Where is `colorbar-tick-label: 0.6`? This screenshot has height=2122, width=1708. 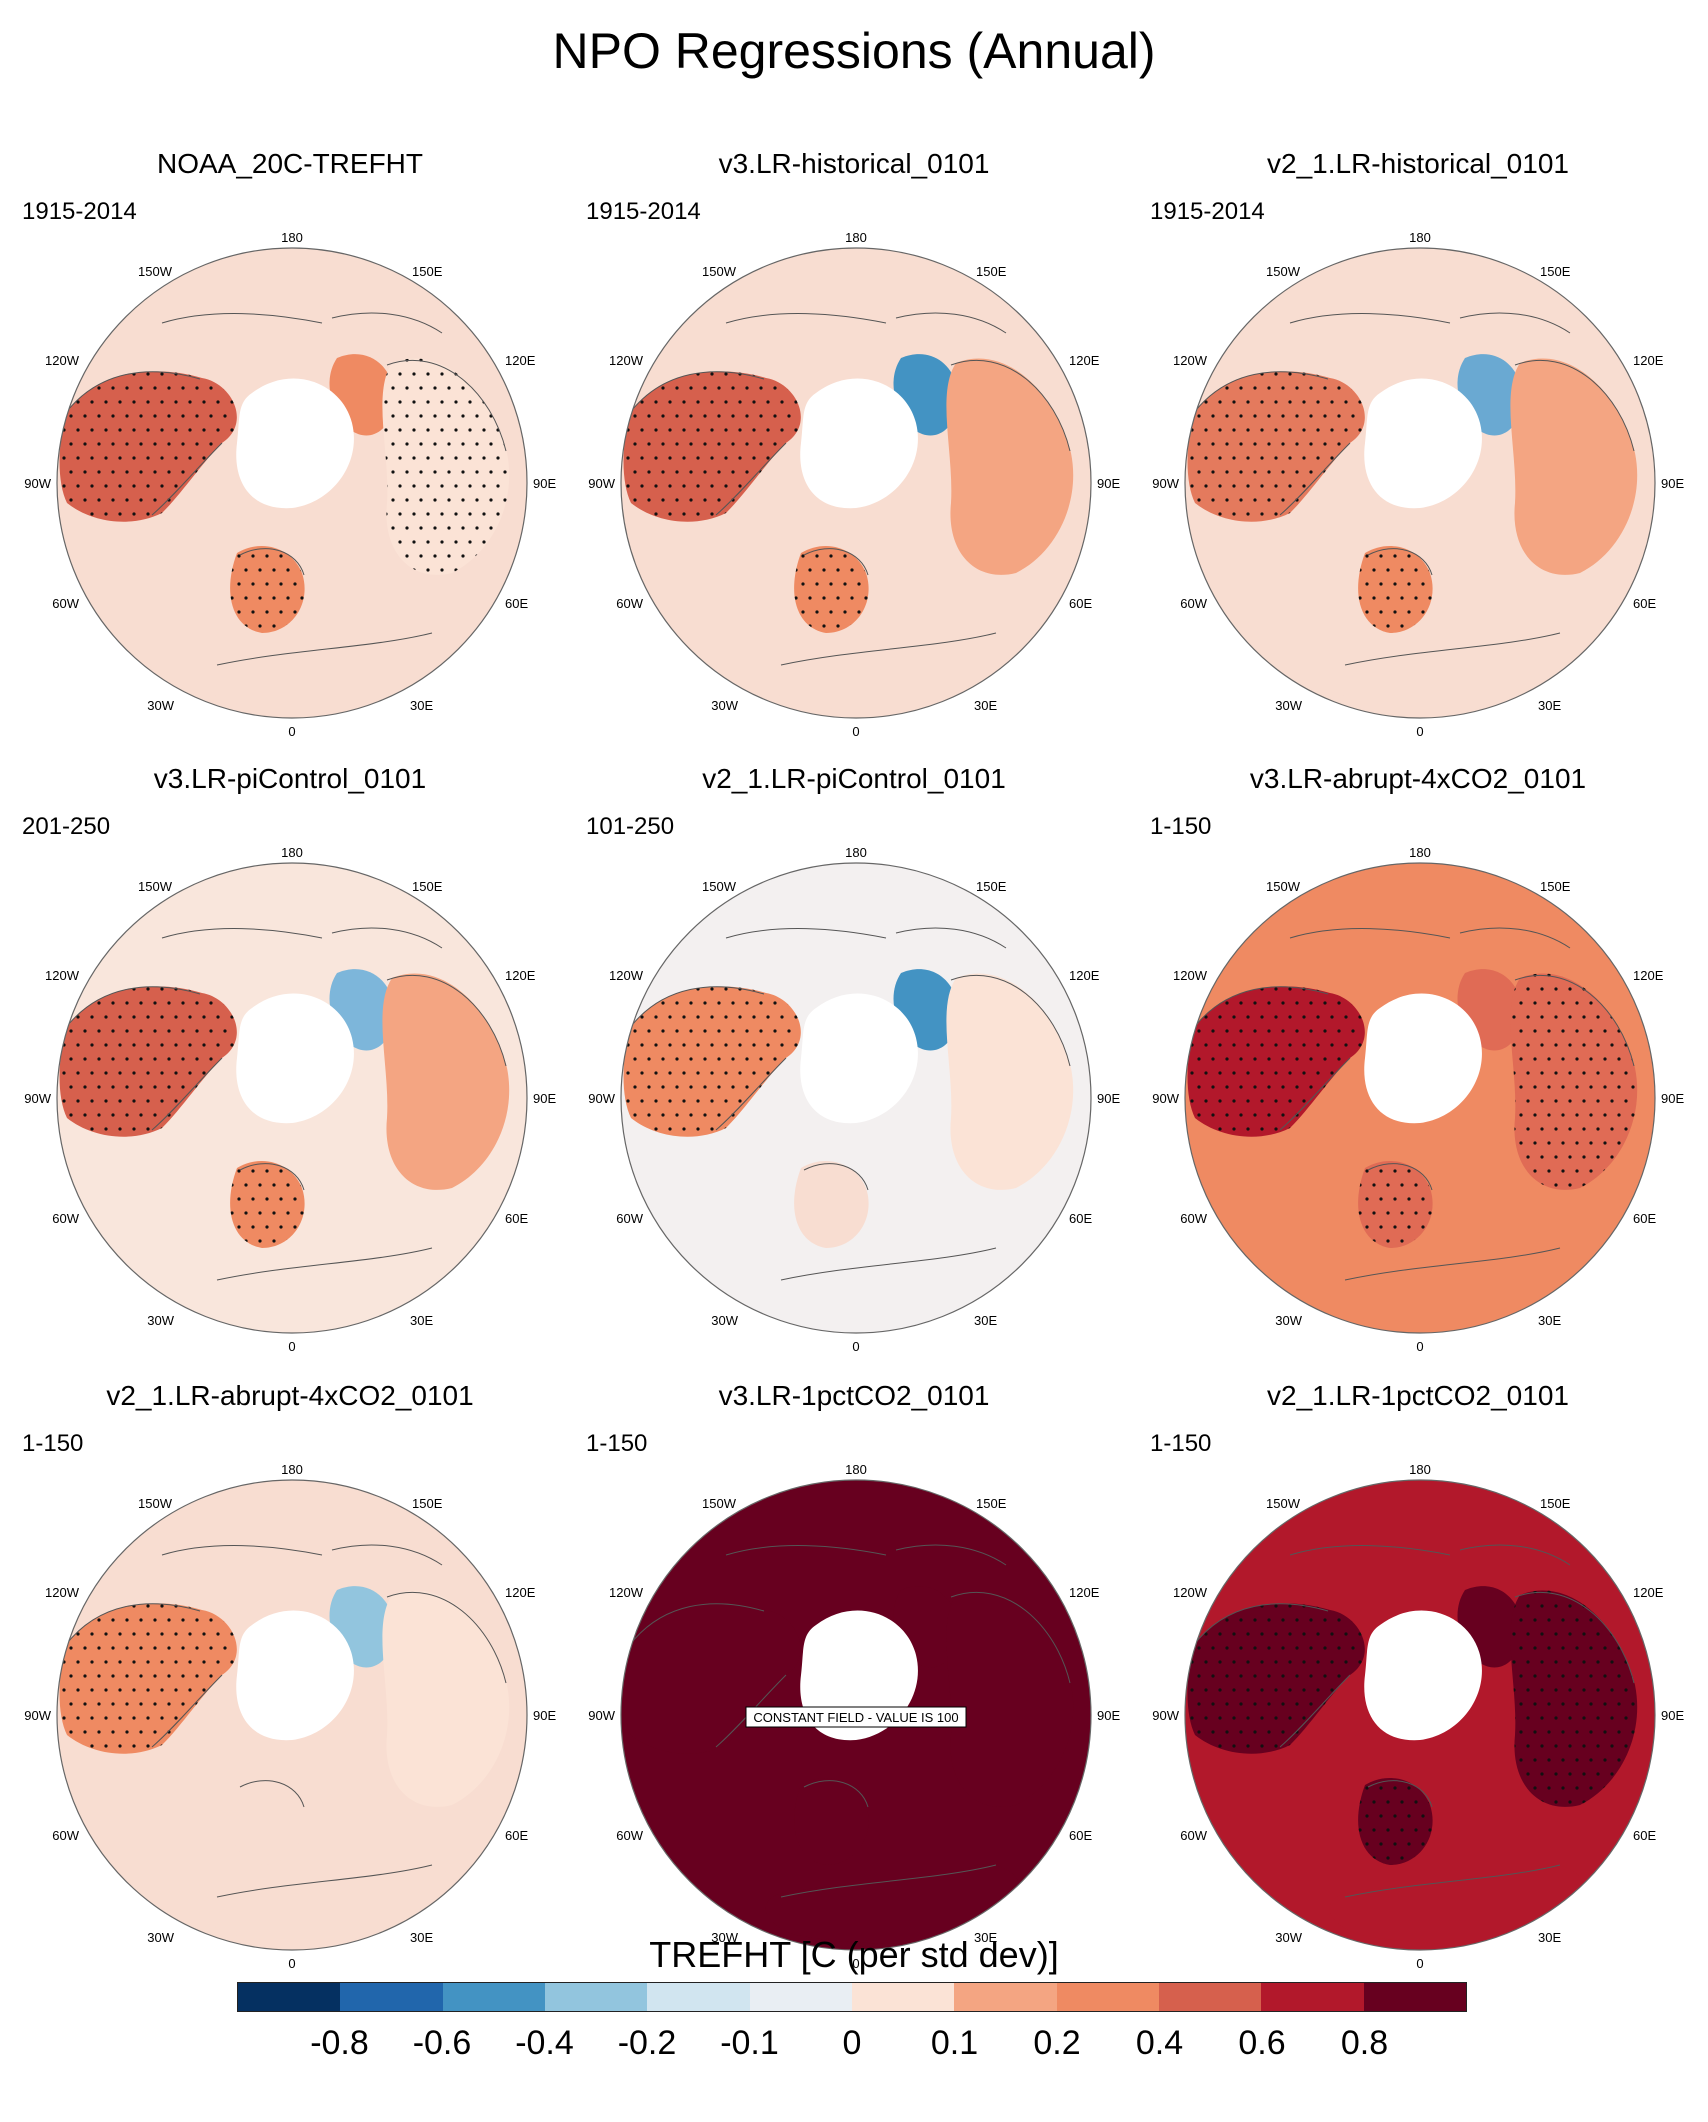
colorbar-tick-label: 0.6 is located at coordinates (1261, 2043).